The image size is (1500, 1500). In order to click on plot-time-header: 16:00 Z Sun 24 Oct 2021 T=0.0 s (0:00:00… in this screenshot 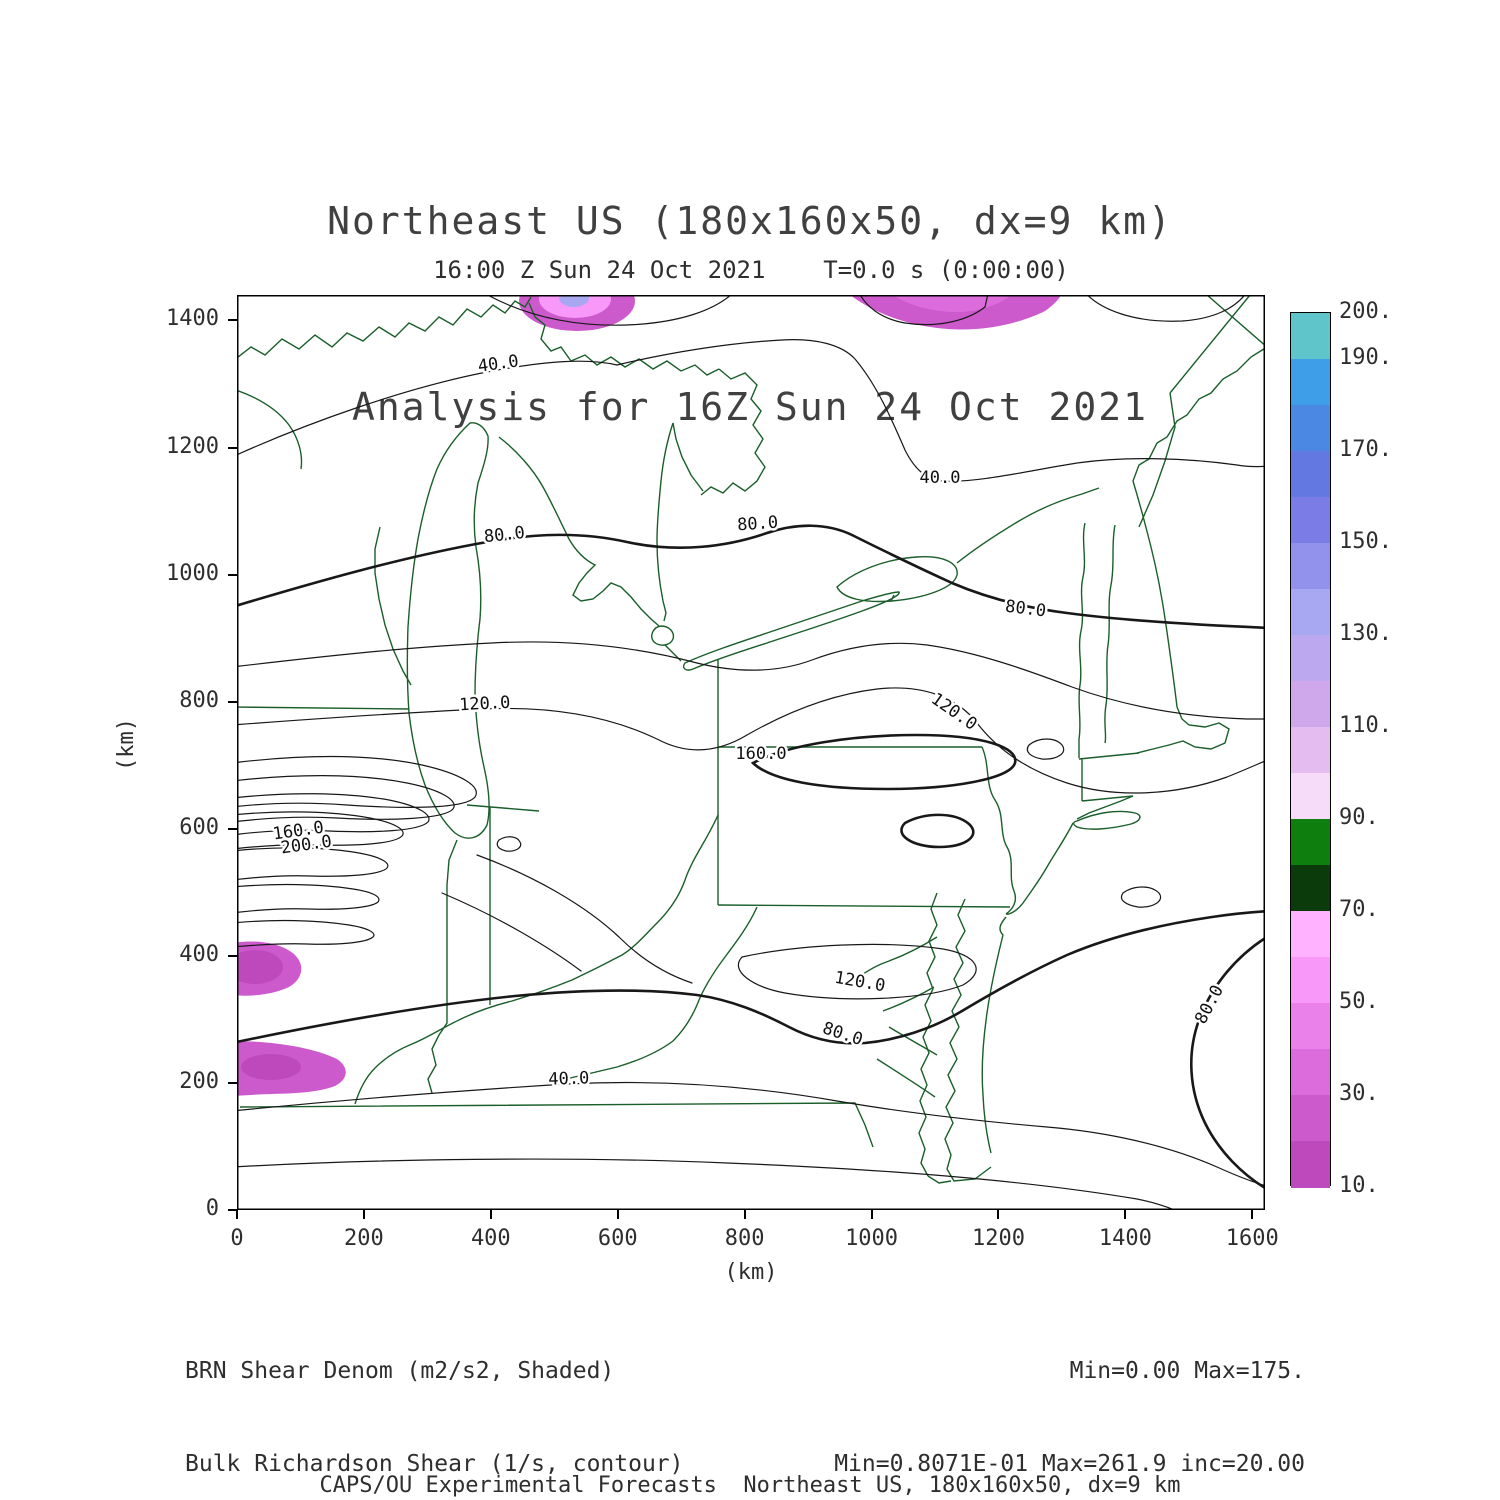, I will do `click(751, 270)`.